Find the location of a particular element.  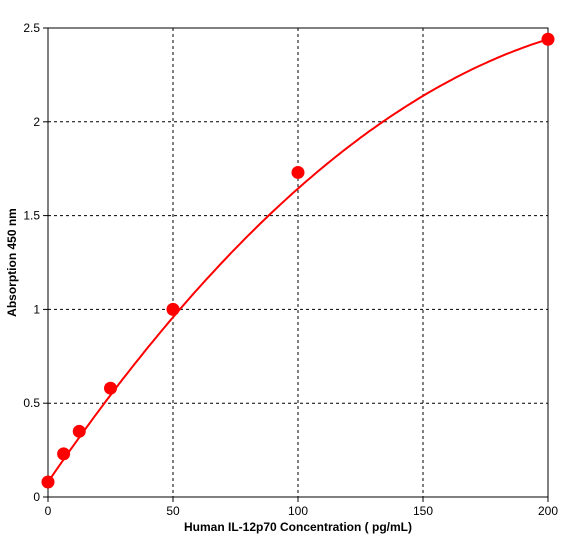

y-tick-label: 2 is located at coordinates (36, 122).